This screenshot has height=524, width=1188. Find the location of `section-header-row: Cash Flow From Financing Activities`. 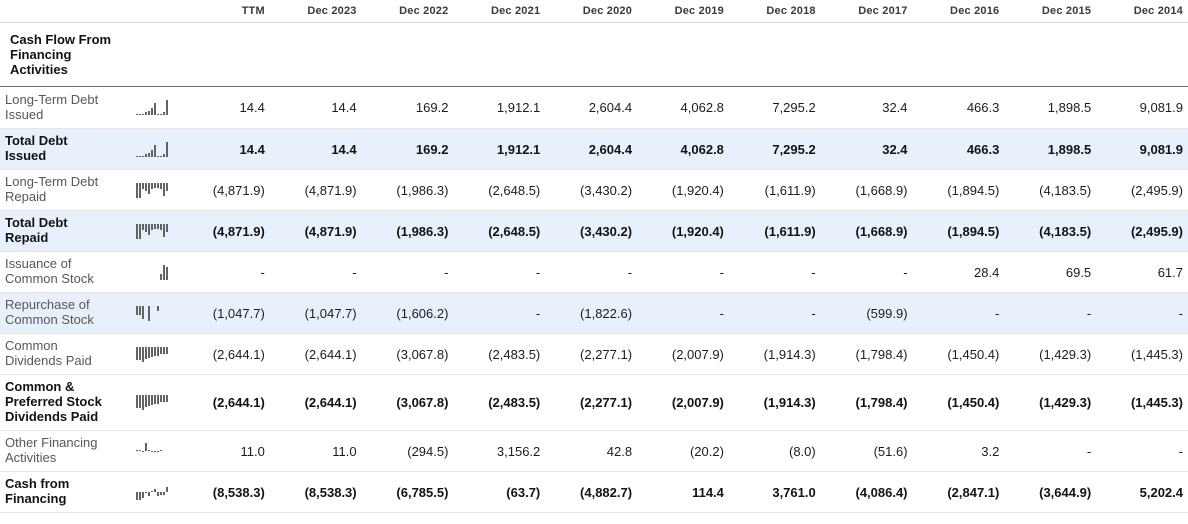

section-header-row: Cash Flow From Financing Activities is located at coordinates (594, 55).